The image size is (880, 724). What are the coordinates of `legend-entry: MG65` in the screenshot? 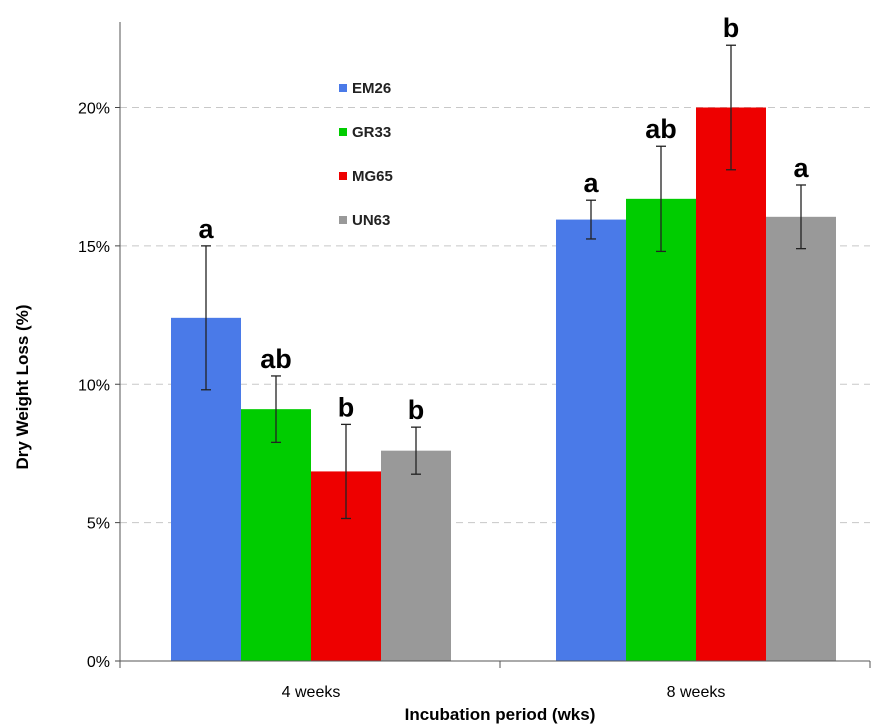 It's located at (372, 176).